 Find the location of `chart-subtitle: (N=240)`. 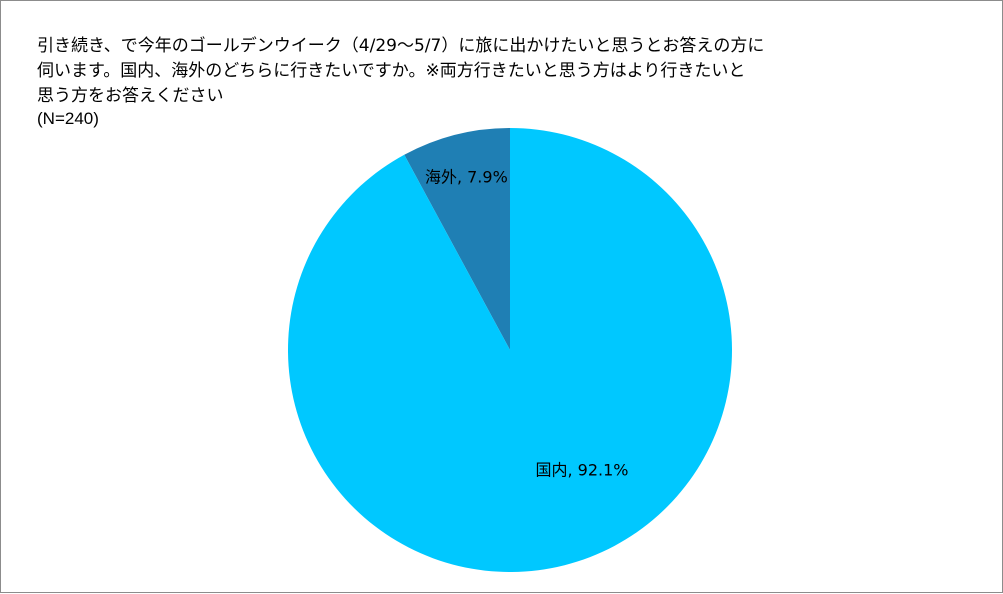

chart-subtitle: (N=240) is located at coordinates (68, 118).